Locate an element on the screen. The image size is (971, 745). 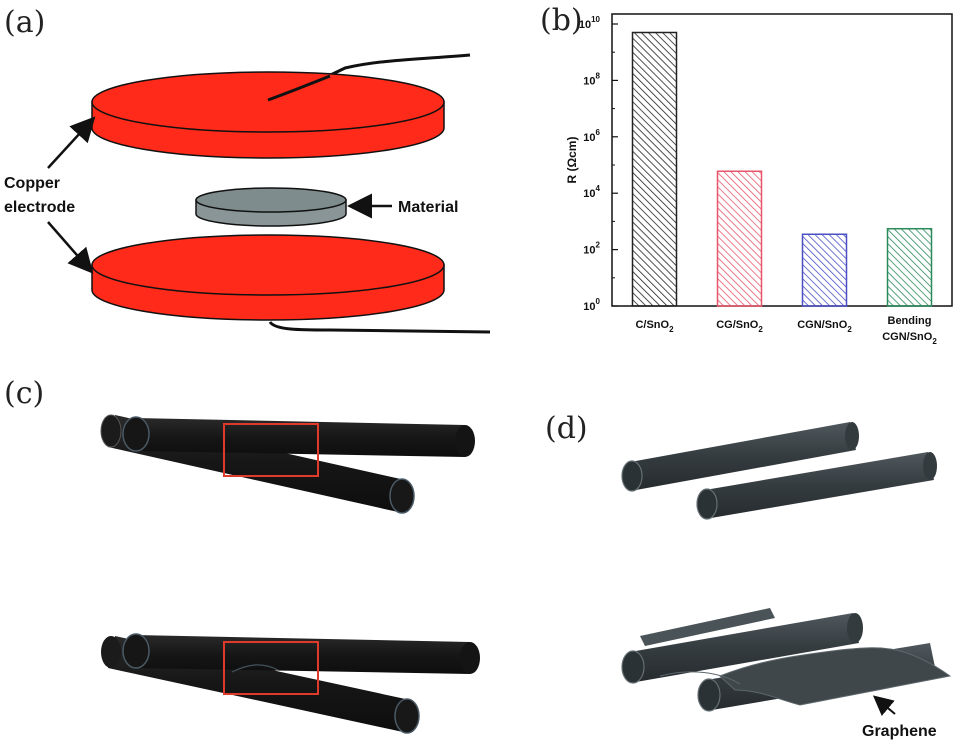
tube-pair-d-bottom is located at coordinates (786, 660).